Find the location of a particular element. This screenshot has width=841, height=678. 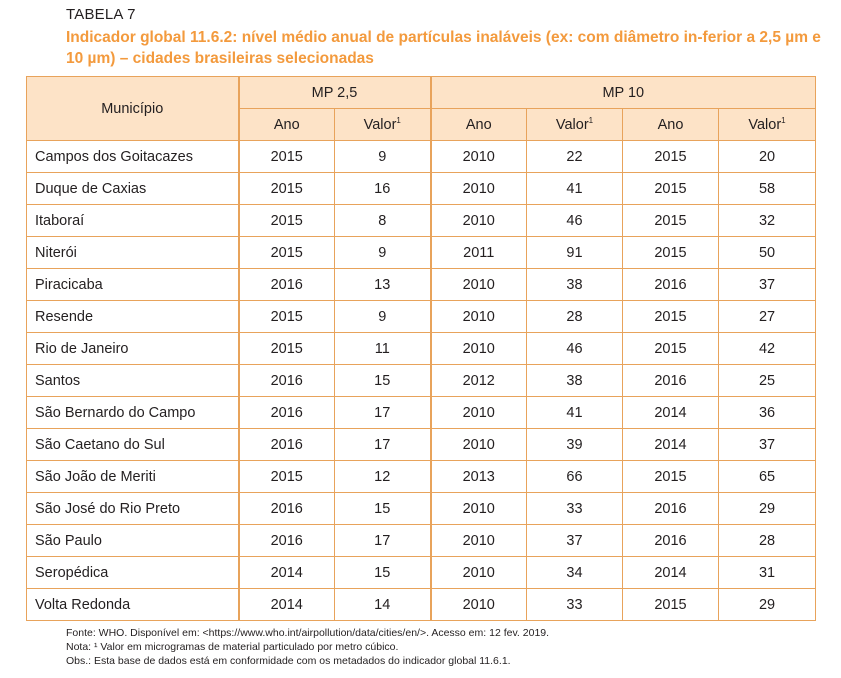

cell-mp10-valor-2: 31 is located at coordinates (767, 572).